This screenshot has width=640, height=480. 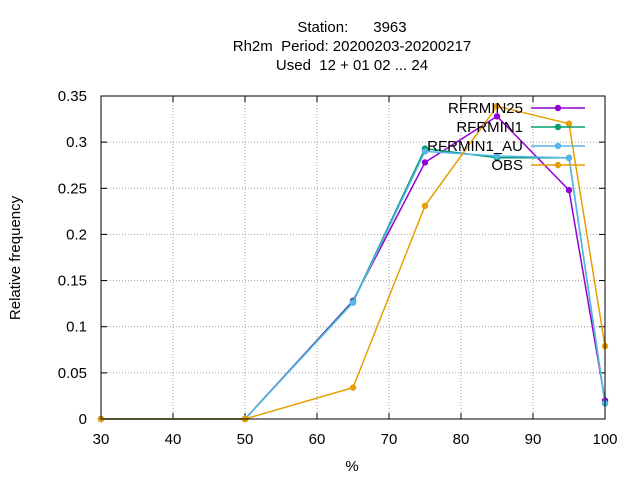 What do you see at coordinates (389, 439) in the screenshot?
I see `x-tick-label: 70` at bounding box center [389, 439].